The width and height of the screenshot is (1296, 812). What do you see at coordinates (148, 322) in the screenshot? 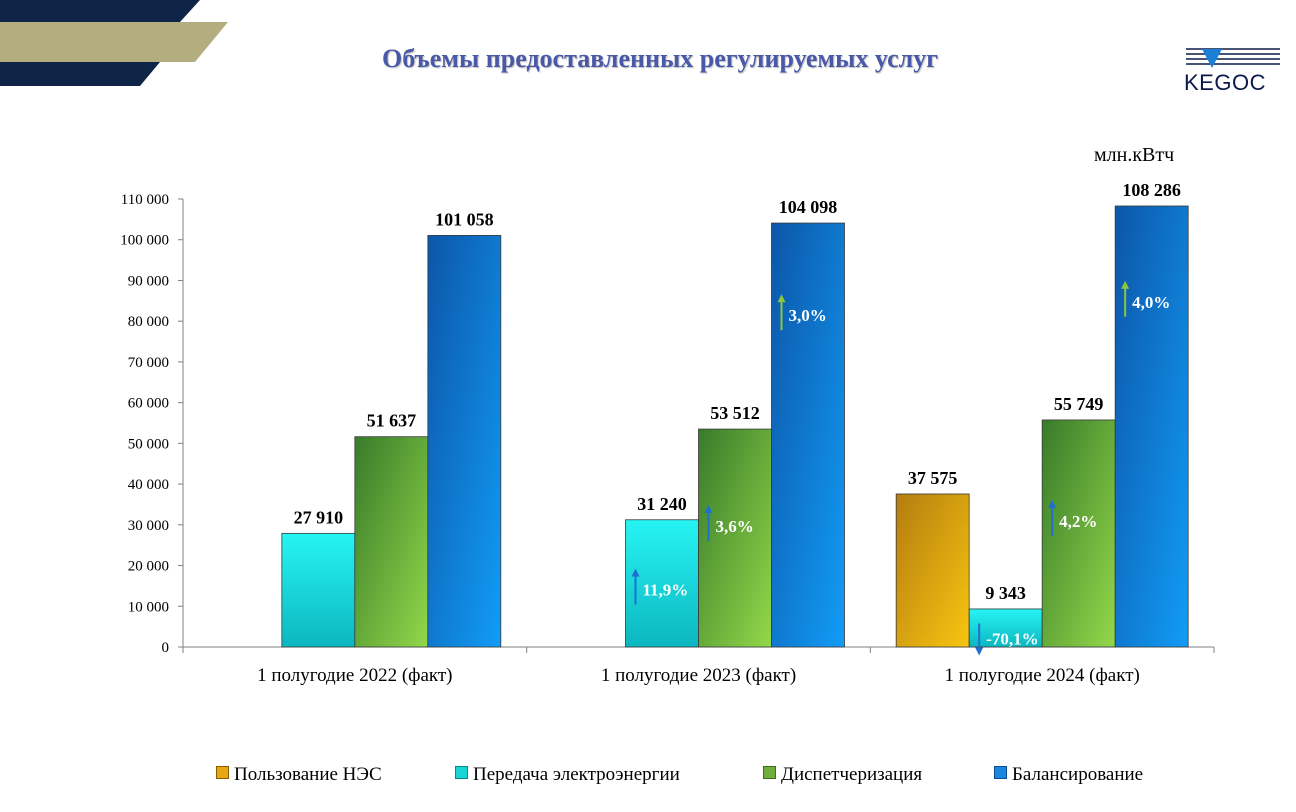
I see `y-tick-label: 80 000` at bounding box center [148, 322].